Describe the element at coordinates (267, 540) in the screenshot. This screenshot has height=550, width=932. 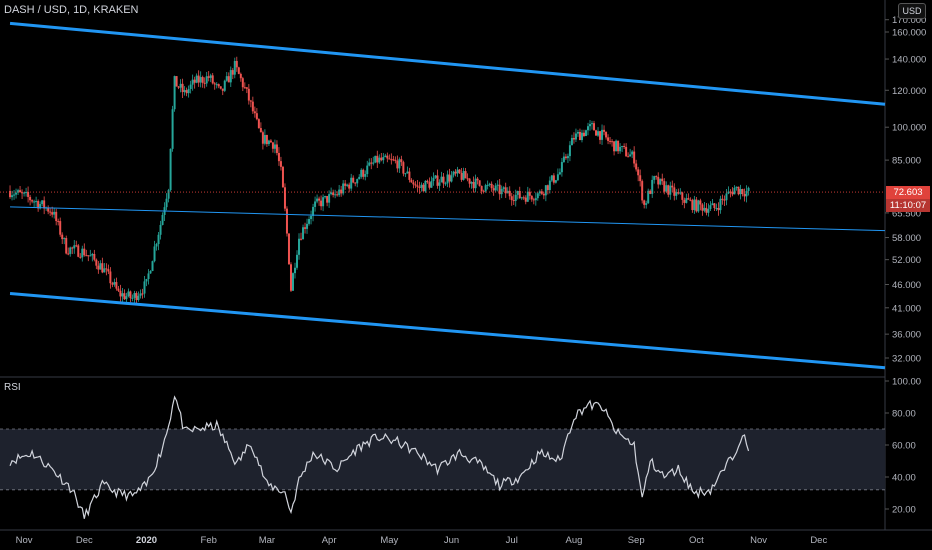
I see `time-tick-label: Mar` at that location.